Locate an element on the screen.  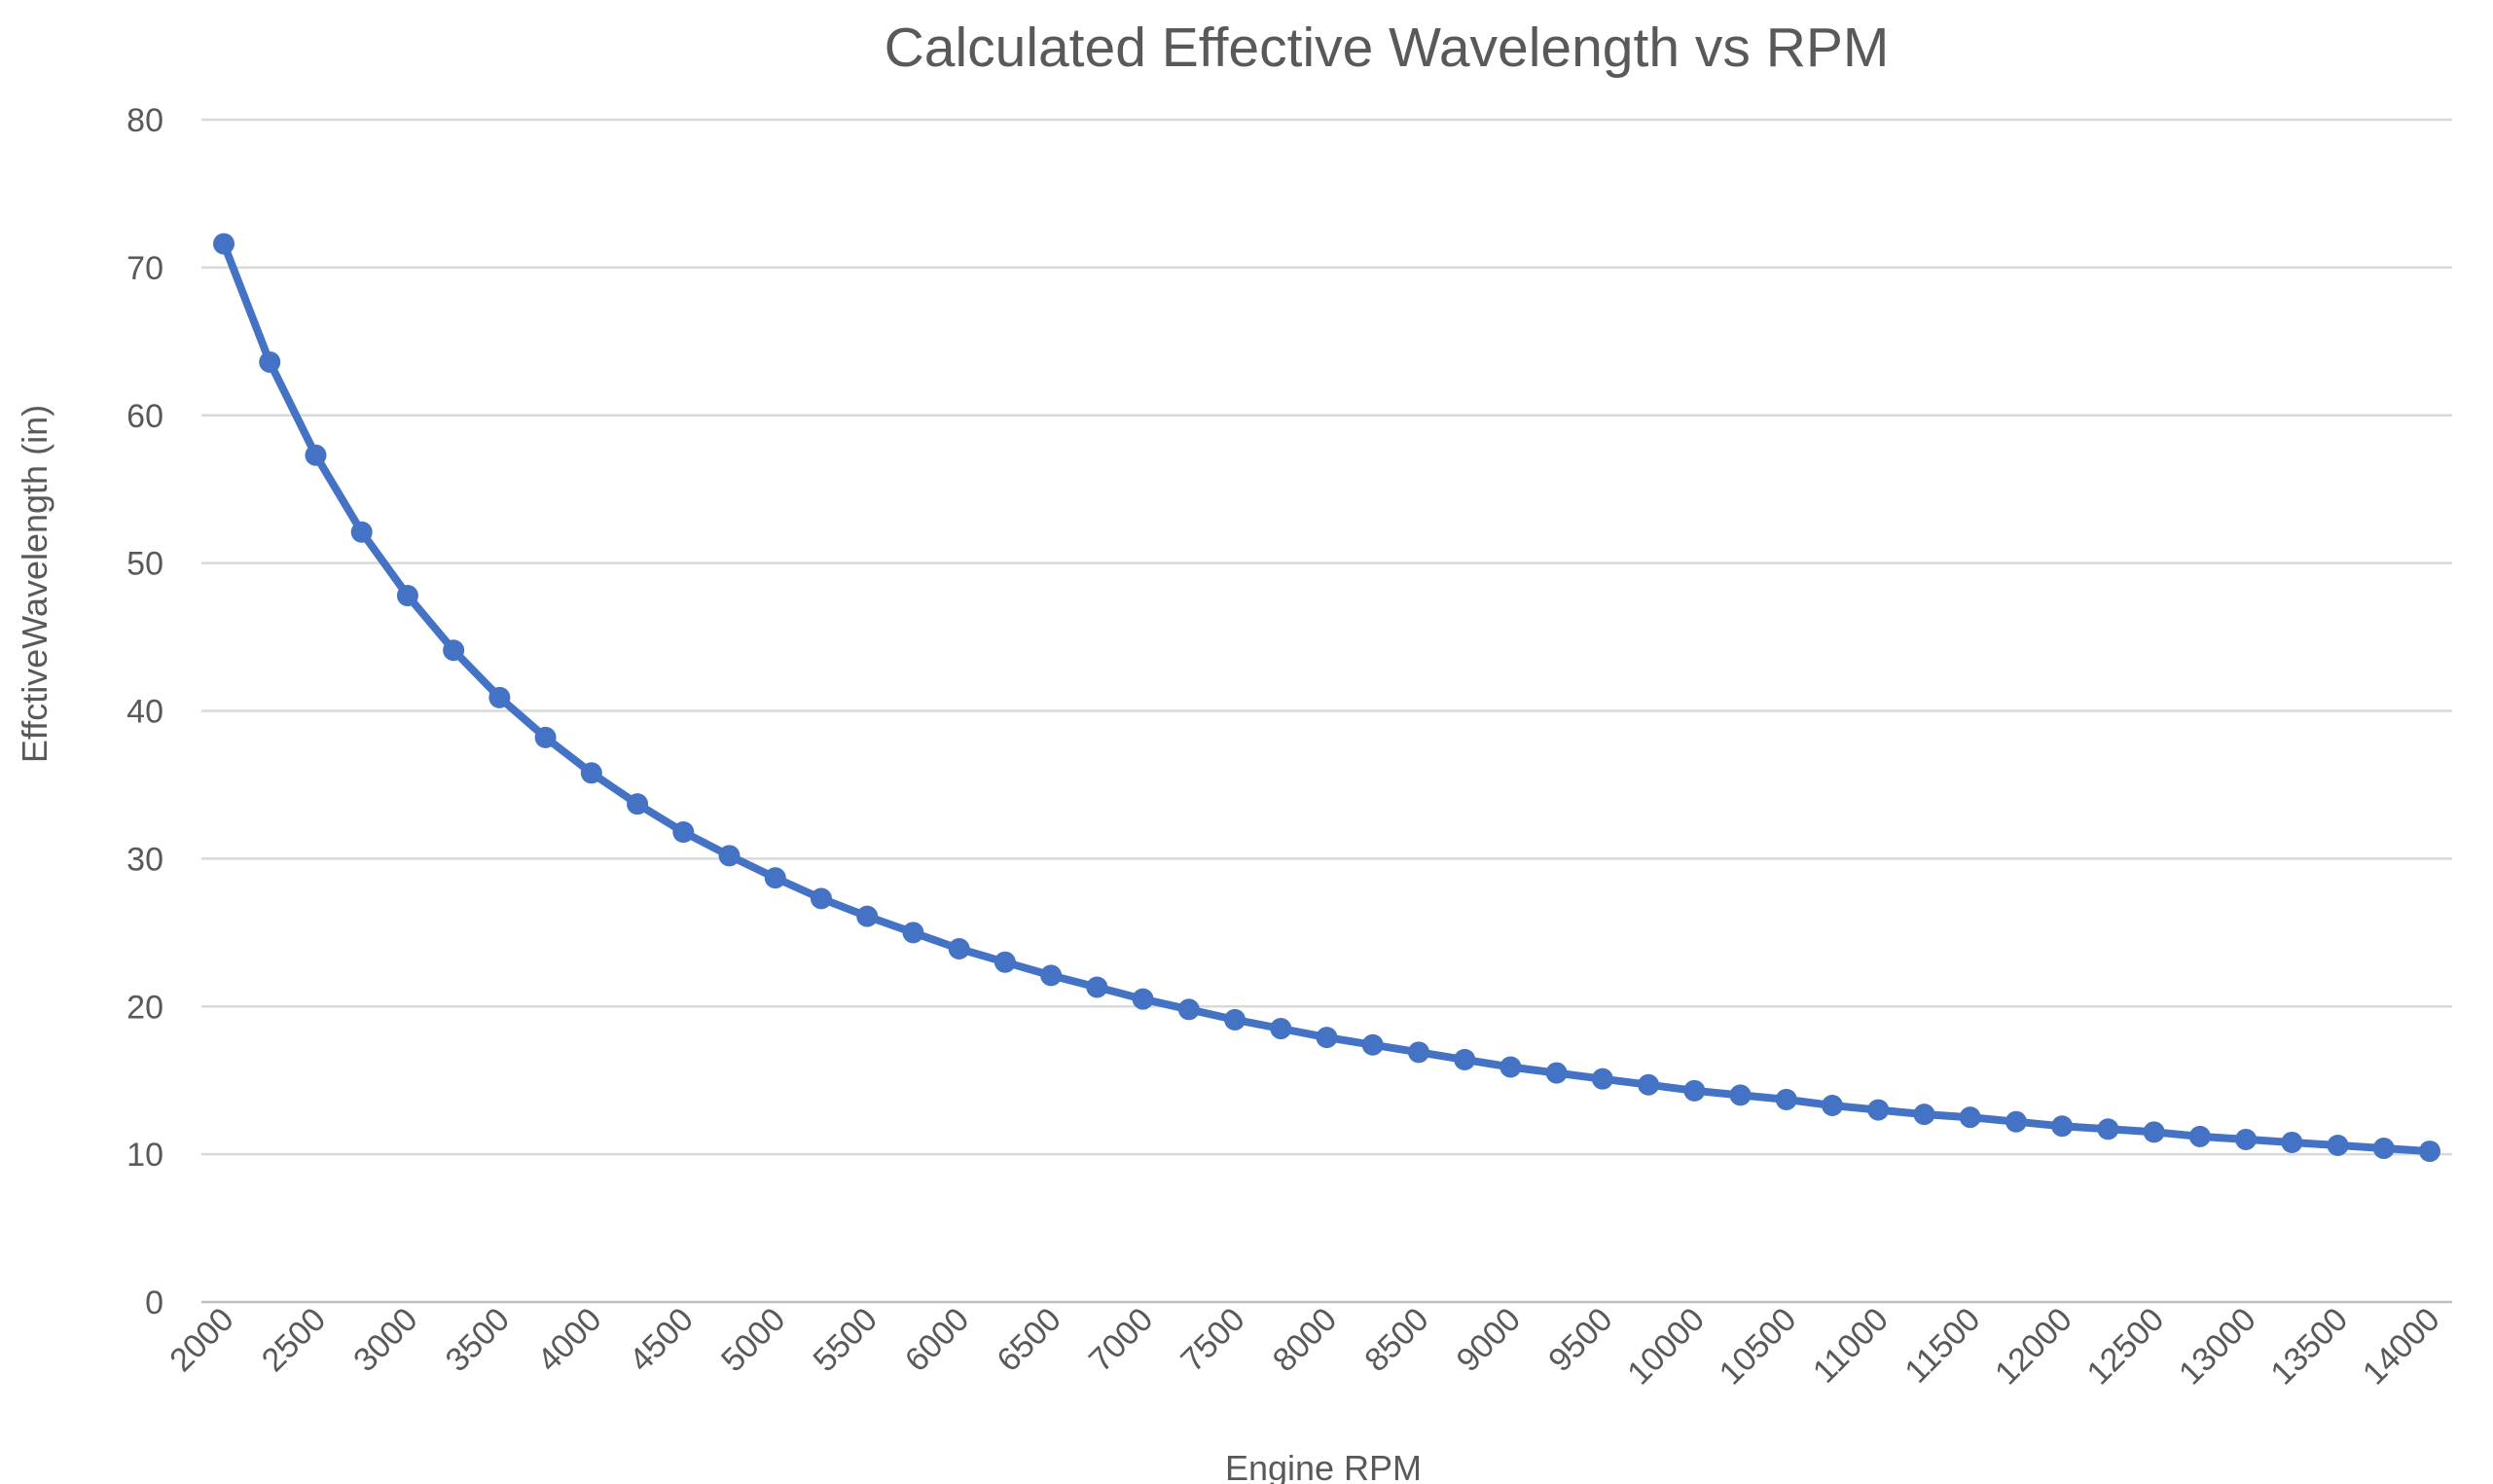
x-tick-label: 3000 is located at coordinates (385, 1340).